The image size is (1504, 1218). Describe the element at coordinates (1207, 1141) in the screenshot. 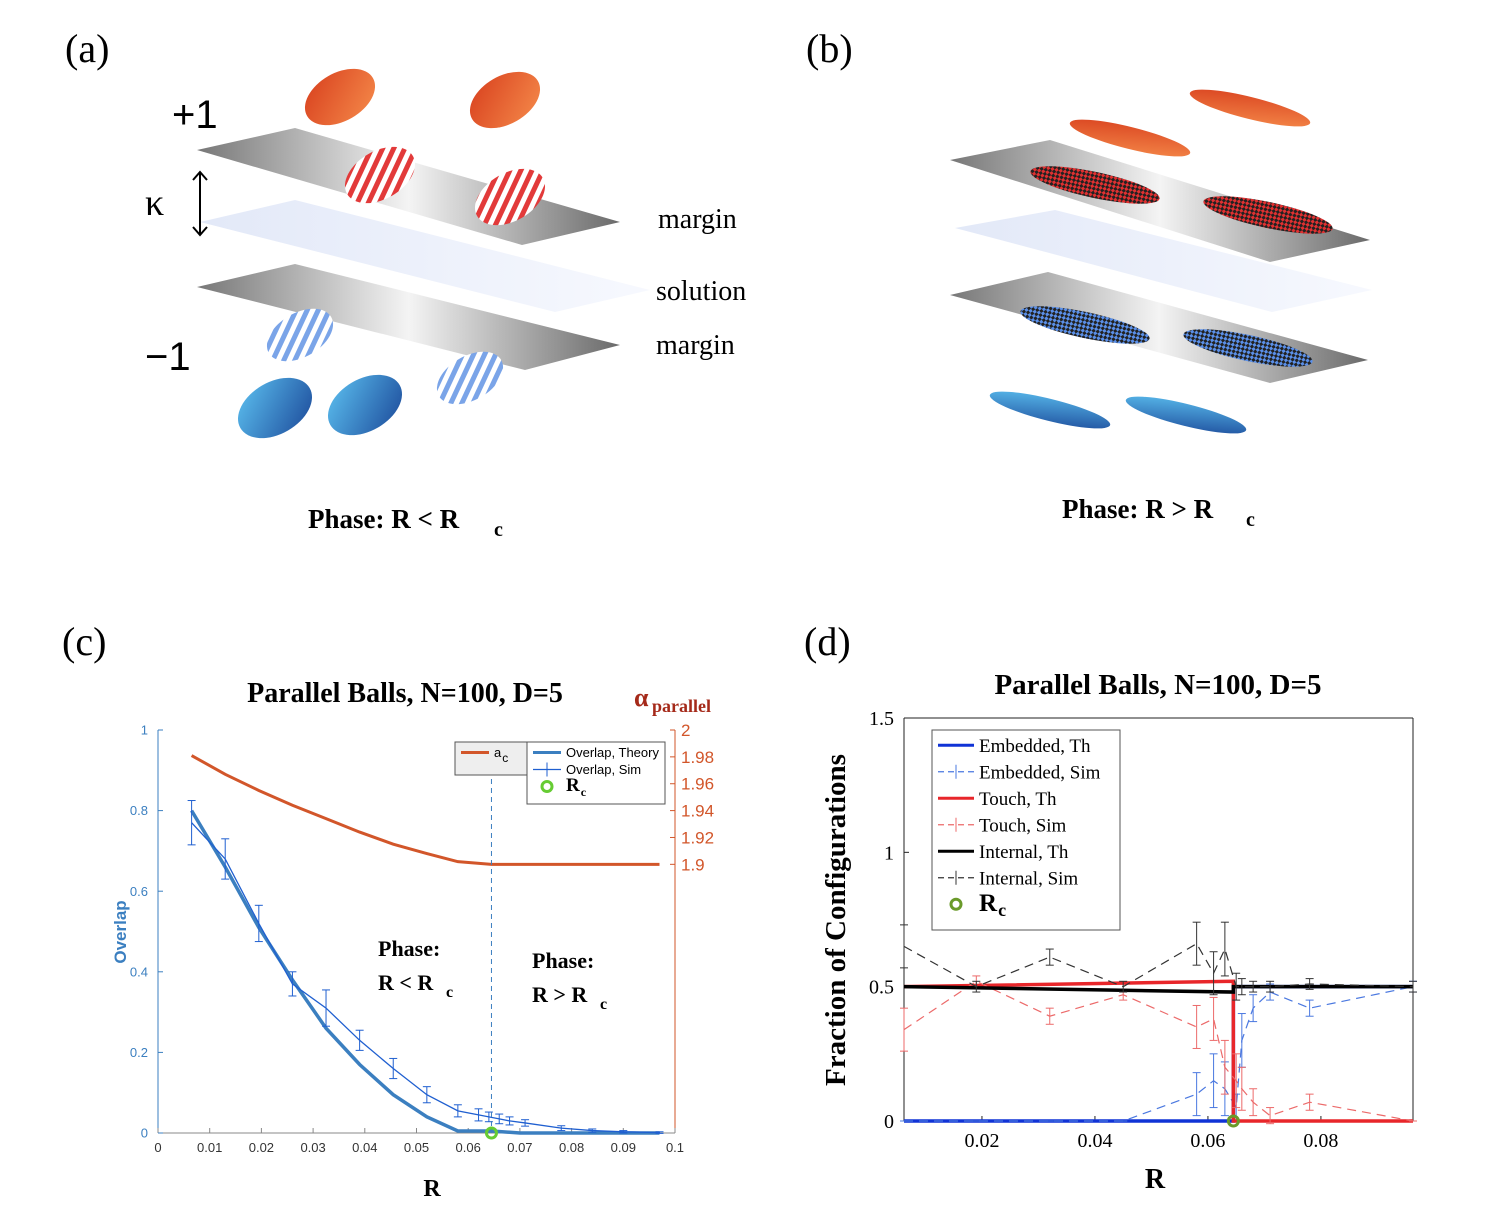

I see `x-tick-label: 0.06` at that location.